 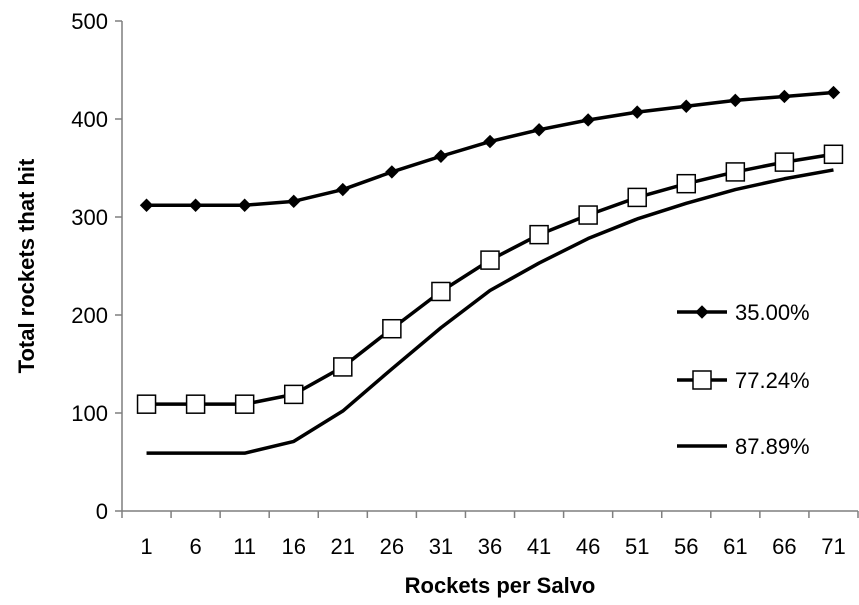 I want to click on legend-item: 77.24%, so click(x=743, y=380).